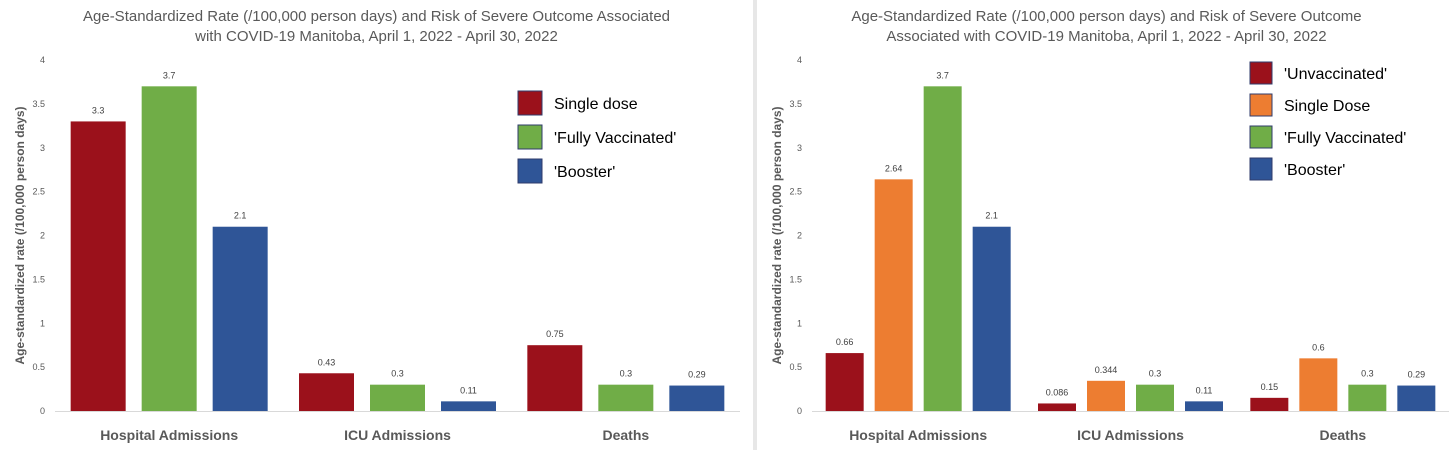 Image resolution: width=1456 pixels, height=450 pixels. I want to click on data-label: 0.6, so click(1318, 347).